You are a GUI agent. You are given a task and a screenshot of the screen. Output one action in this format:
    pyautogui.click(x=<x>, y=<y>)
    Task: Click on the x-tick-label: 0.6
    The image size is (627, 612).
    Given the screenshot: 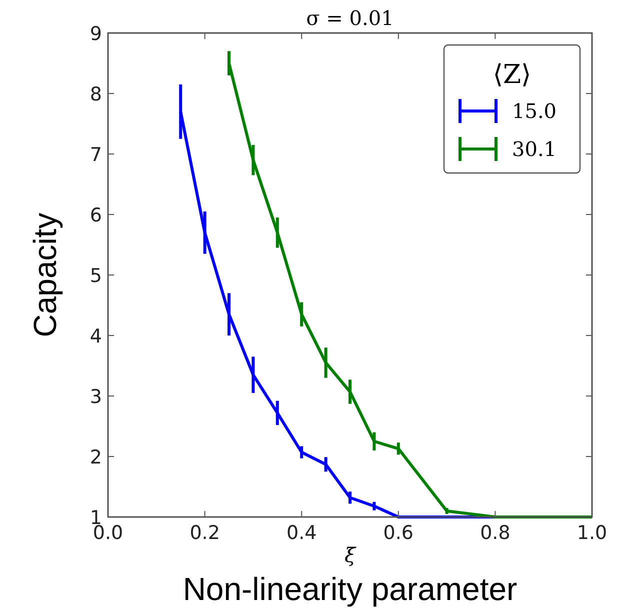 What is the action you would take?
    pyautogui.click(x=398, y=533)
    